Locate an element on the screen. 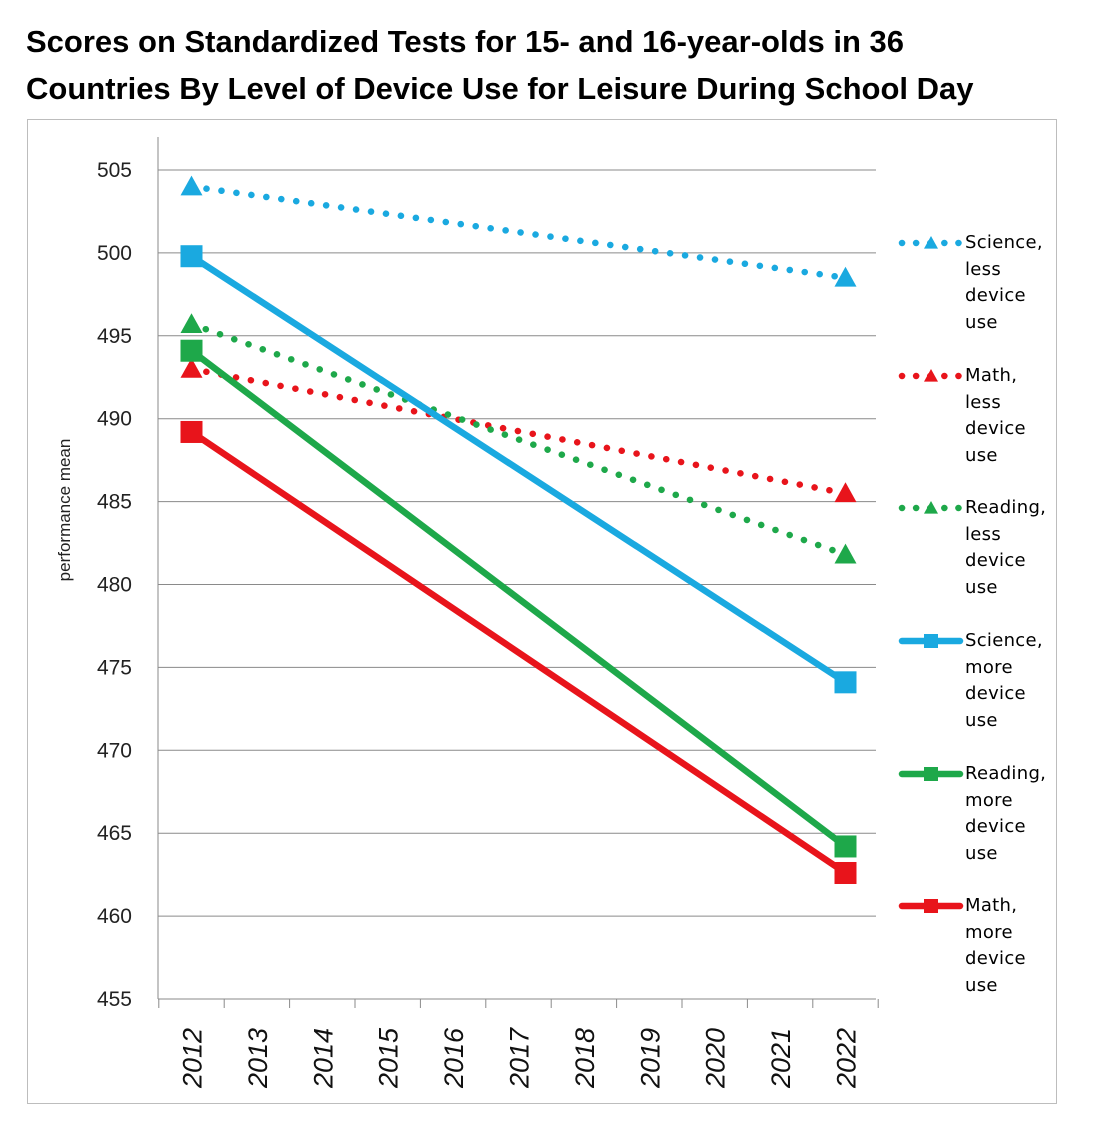 The width and height of the screenshot is (1108, 1127). legend-label: Math, more device use is located at coordinates (995, 945).